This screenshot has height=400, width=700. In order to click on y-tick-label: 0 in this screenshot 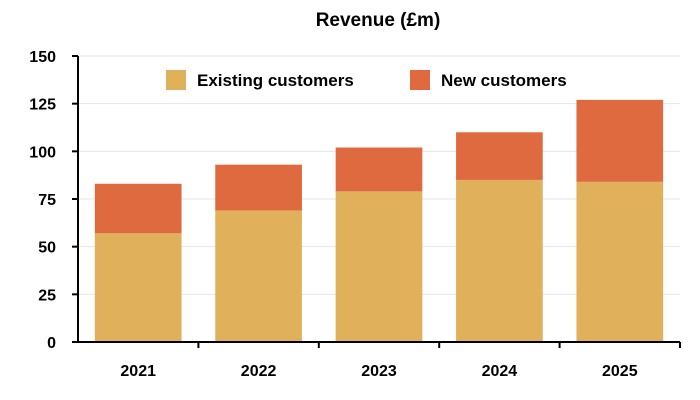, I will do `click(51, 343)`.